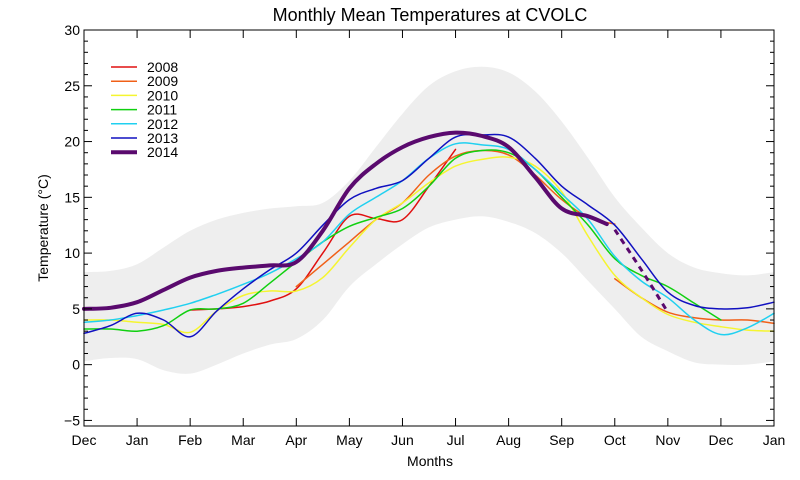  What do you see at coordinates (430, 461) in the screenshot?
I see `x-axis-label: Months` at bounding box center [430, 461].